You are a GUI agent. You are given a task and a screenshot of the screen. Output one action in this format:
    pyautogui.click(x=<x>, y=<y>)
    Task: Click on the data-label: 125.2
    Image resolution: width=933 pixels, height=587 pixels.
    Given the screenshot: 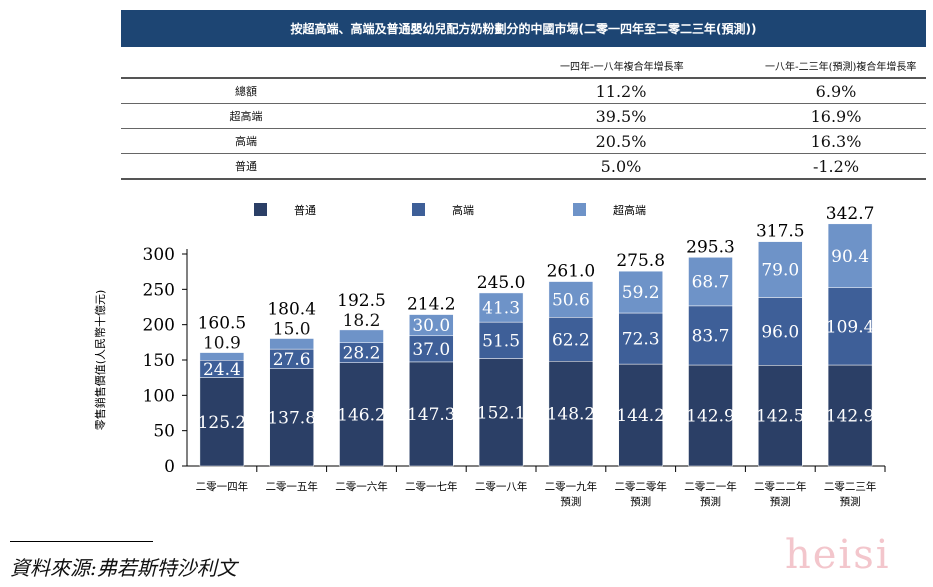 What is the action you would take?
    pyautogui.click(x=222, y=423)
    